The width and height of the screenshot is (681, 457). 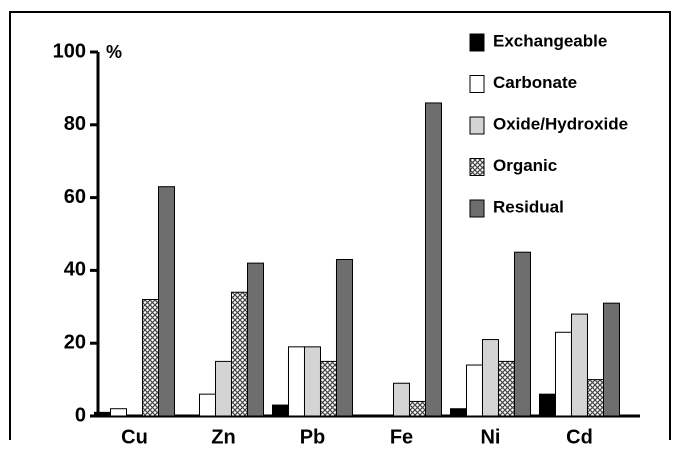 What do you see at coordinates (550, 40) in the screenshot?
I see `legend-label: Exchangeable` at bounding box center [550, 40].